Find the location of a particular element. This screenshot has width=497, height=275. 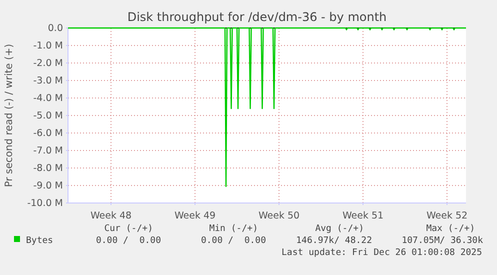

text: Min (-/+) is located at coordinates (233, 229).